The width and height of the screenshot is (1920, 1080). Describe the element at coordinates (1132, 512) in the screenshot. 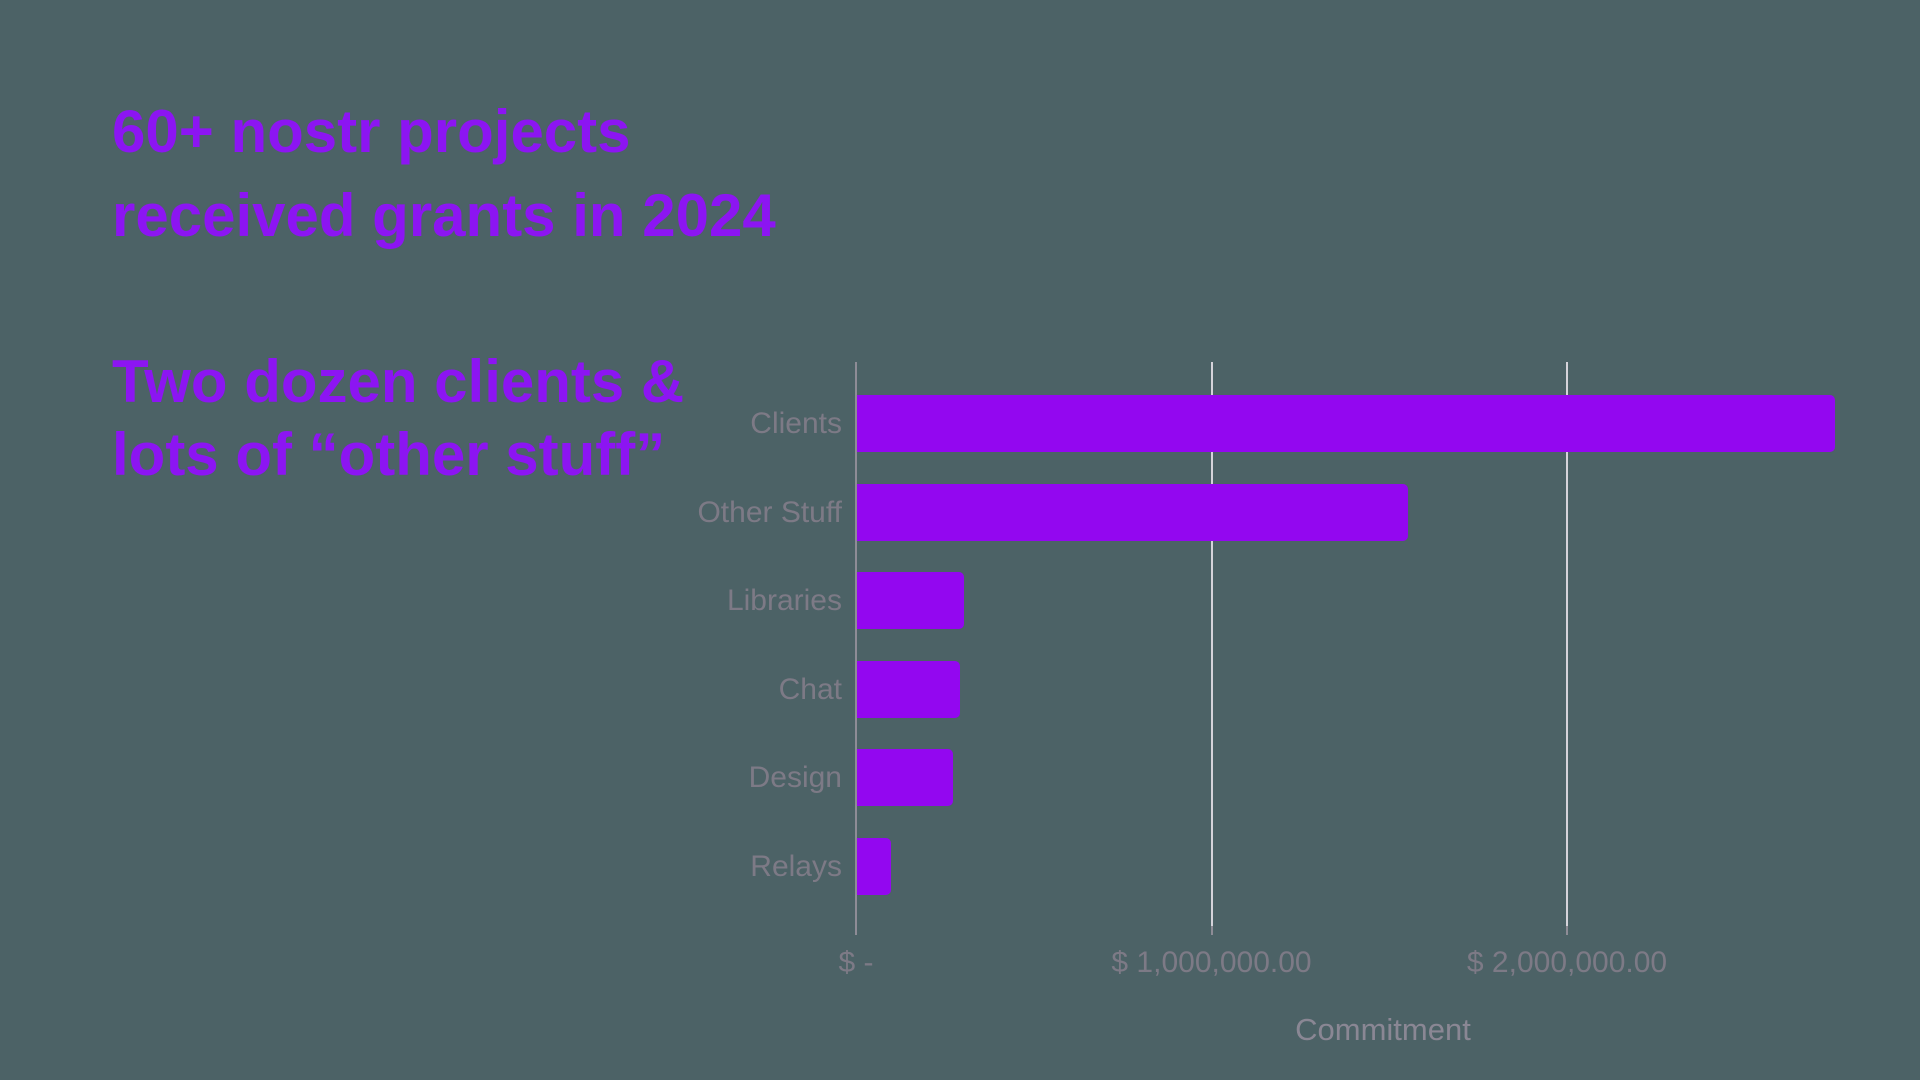

I see `bar-other-stuff` at that location.